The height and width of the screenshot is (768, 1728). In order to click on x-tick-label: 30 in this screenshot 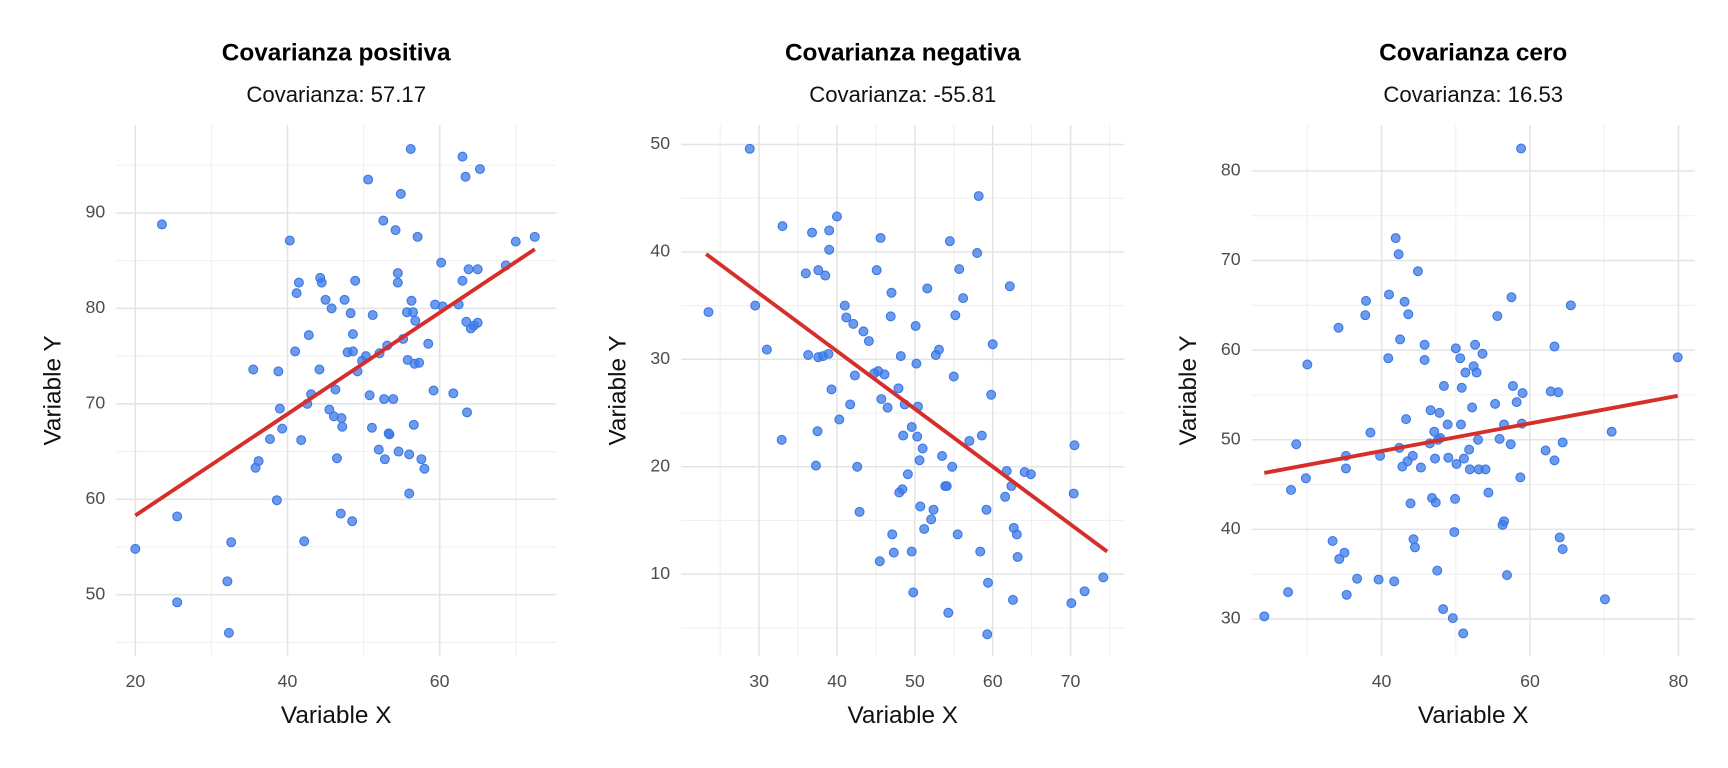, I will do `click(759, 681)`.